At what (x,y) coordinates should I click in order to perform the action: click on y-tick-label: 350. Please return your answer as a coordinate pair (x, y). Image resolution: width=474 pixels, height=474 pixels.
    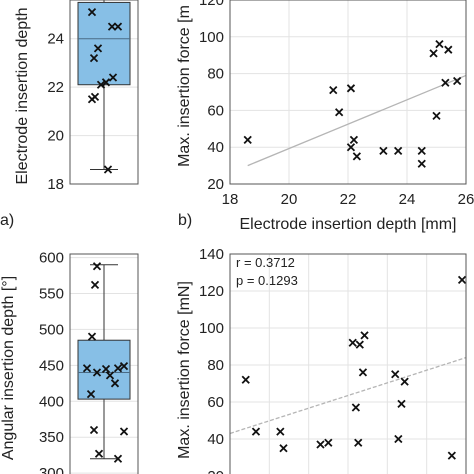
    Looking at the image, I should click on (51, 437).